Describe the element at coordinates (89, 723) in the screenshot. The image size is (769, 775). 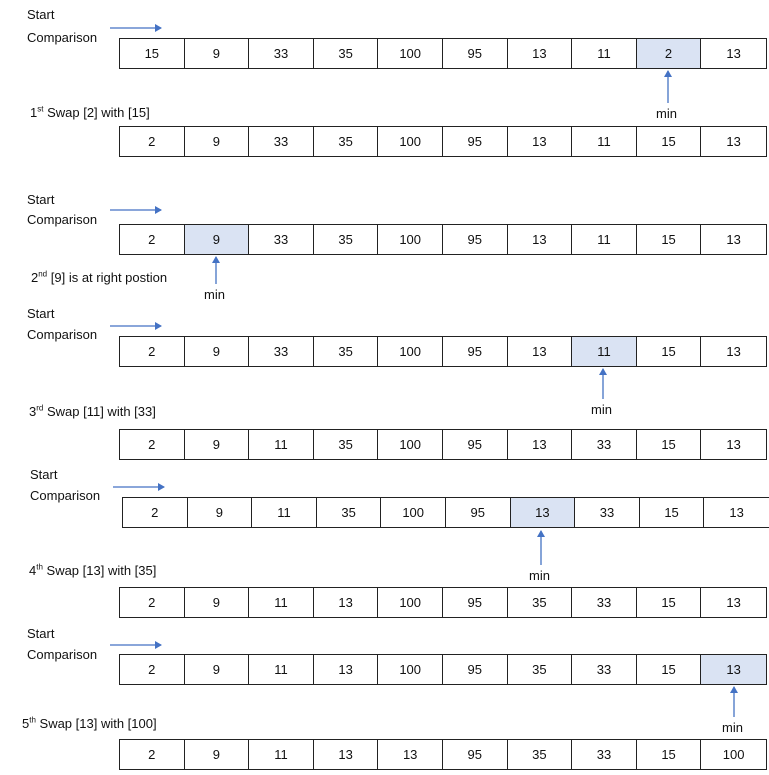
I see `step-label: 5th Swap [13] with [100]` at that location.